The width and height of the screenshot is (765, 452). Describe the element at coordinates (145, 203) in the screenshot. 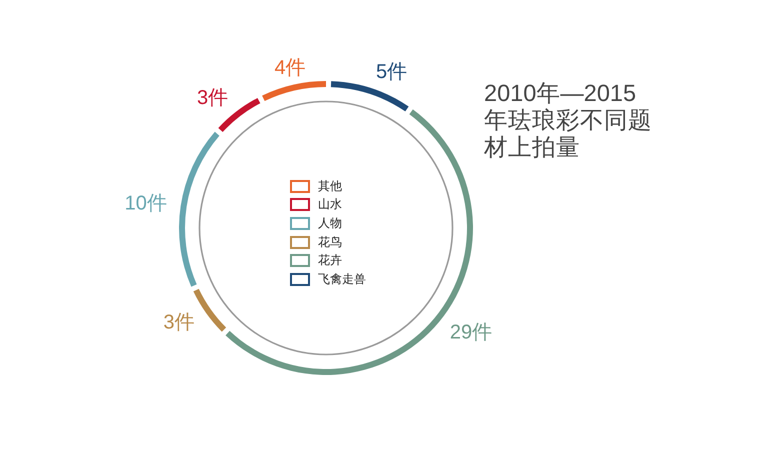

I see `data-label: 10件` at that location.